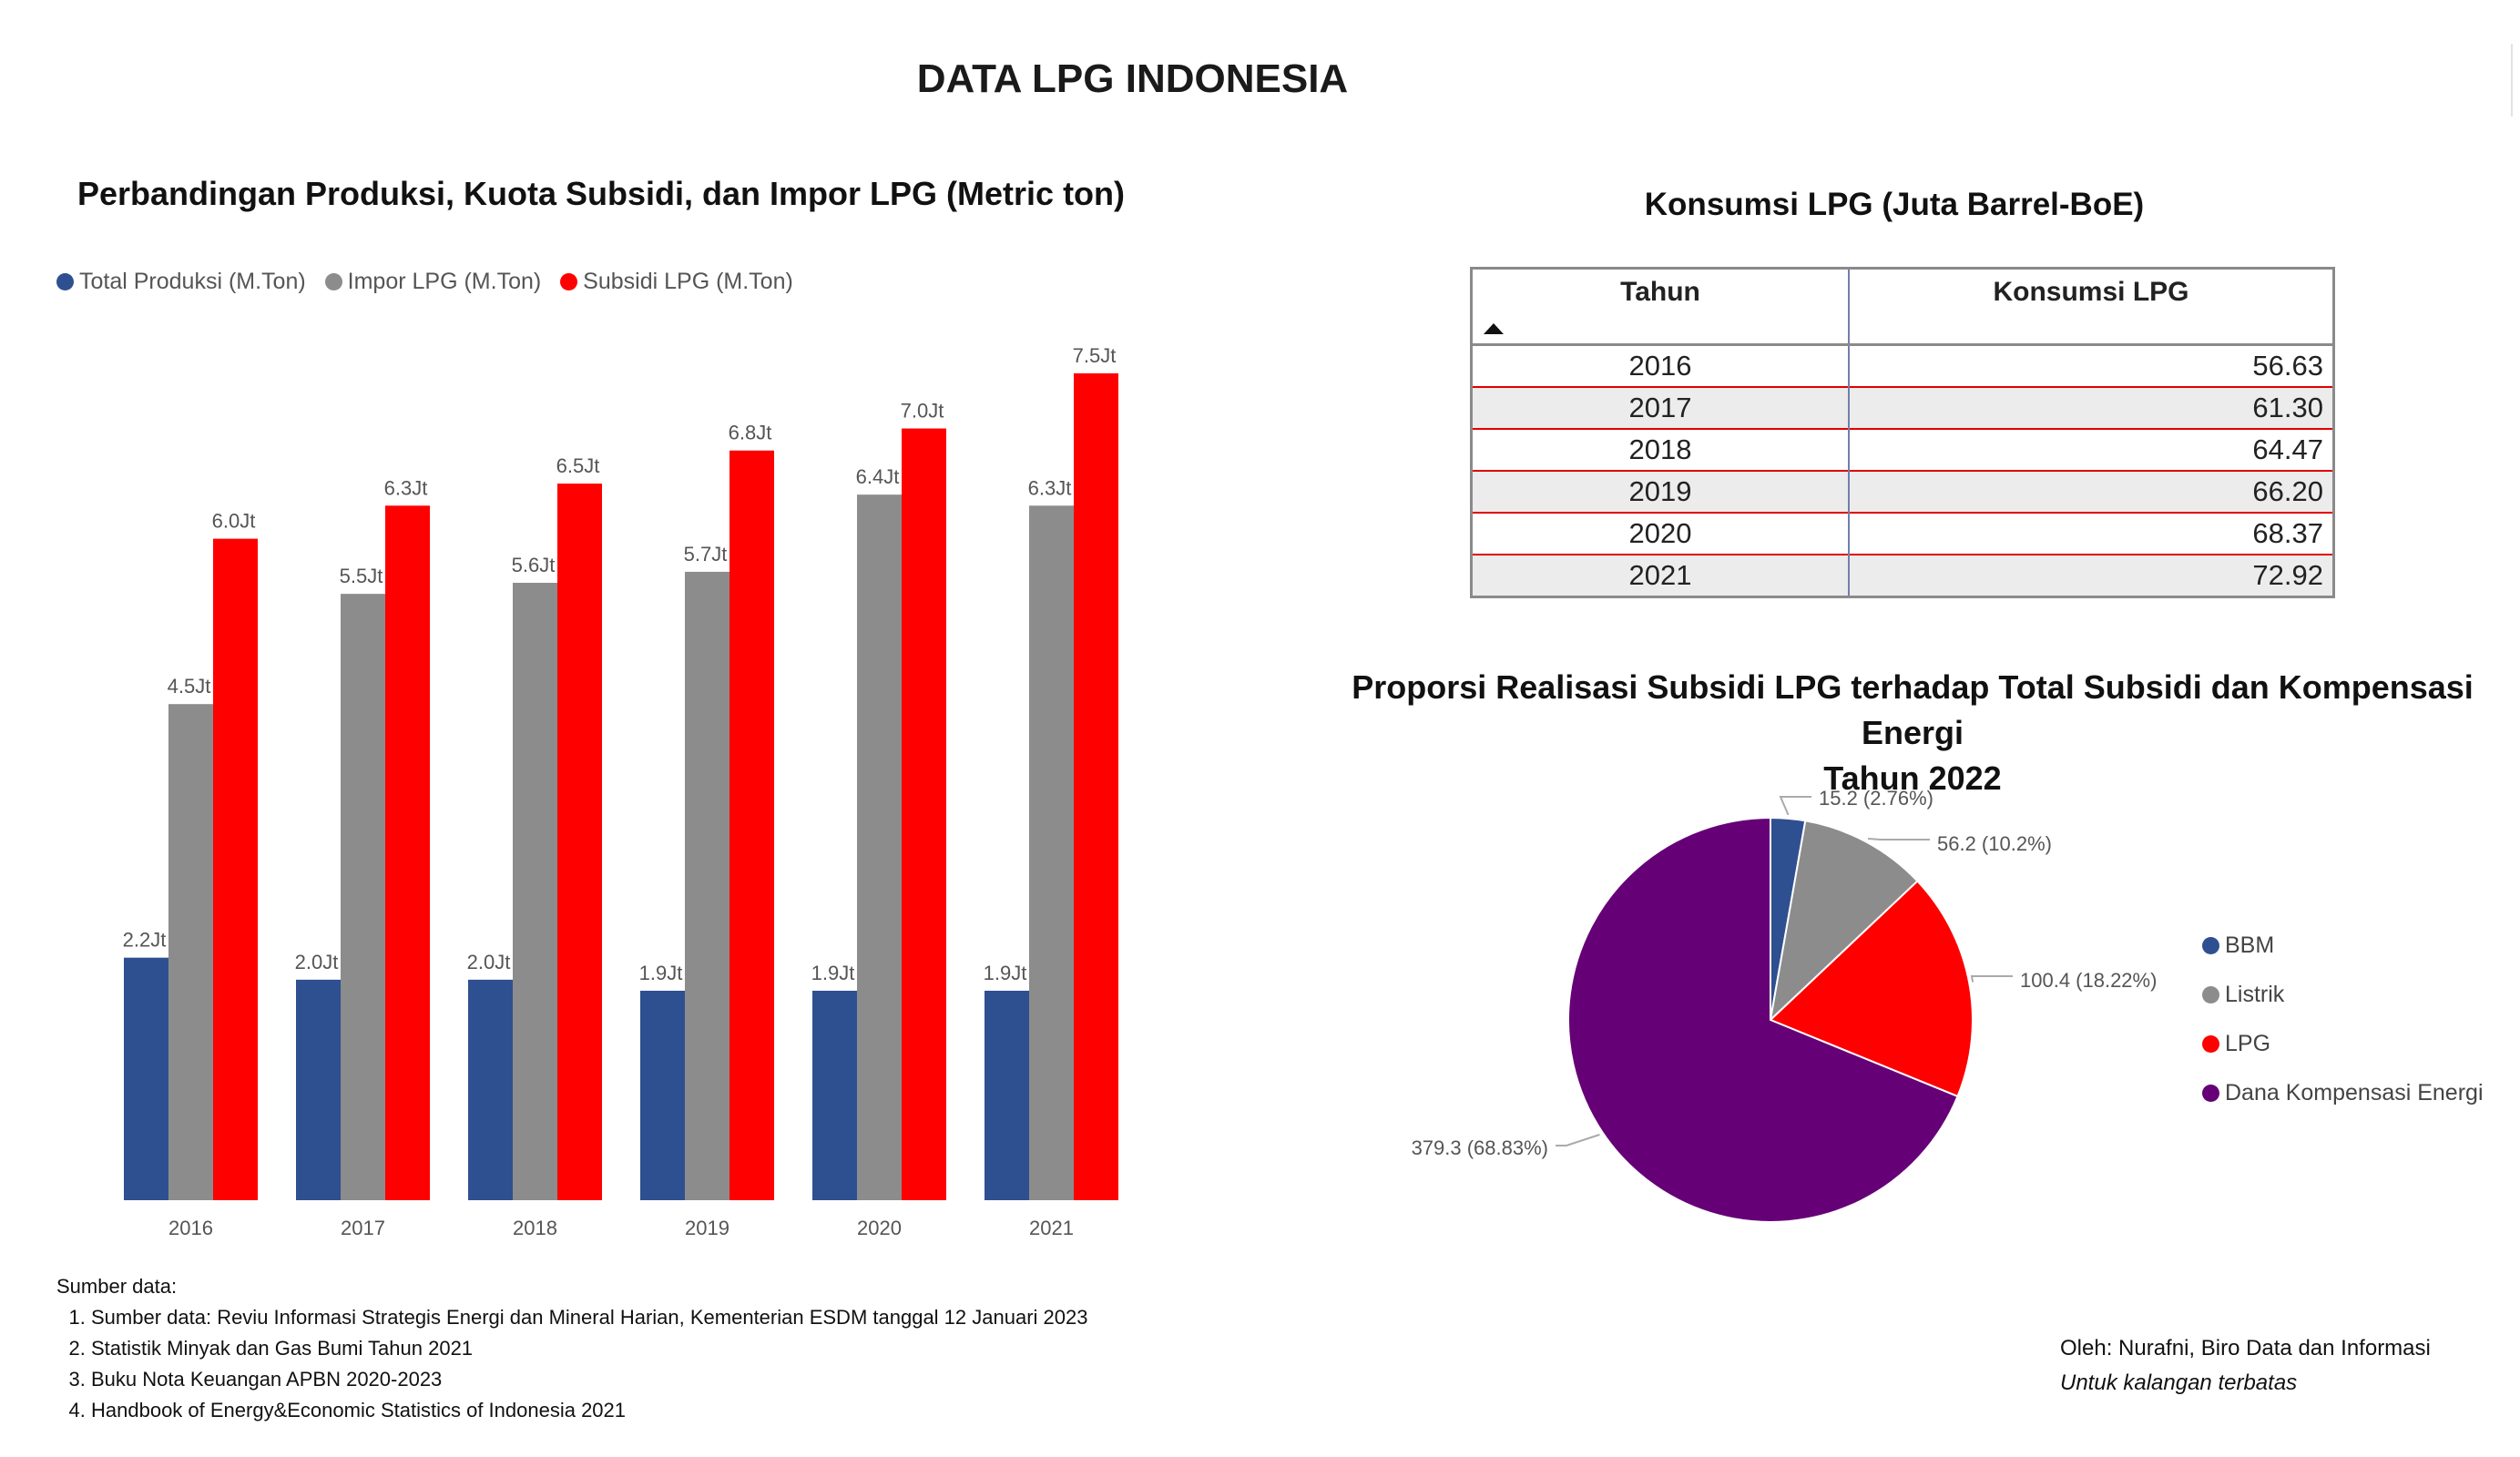 The width and height of the screenshot is (2520, 1457). Describe the element at coordinates (1994, 843) in the screenshot. I see `pie-data-label: 56.2 (10.2%)` at that location.